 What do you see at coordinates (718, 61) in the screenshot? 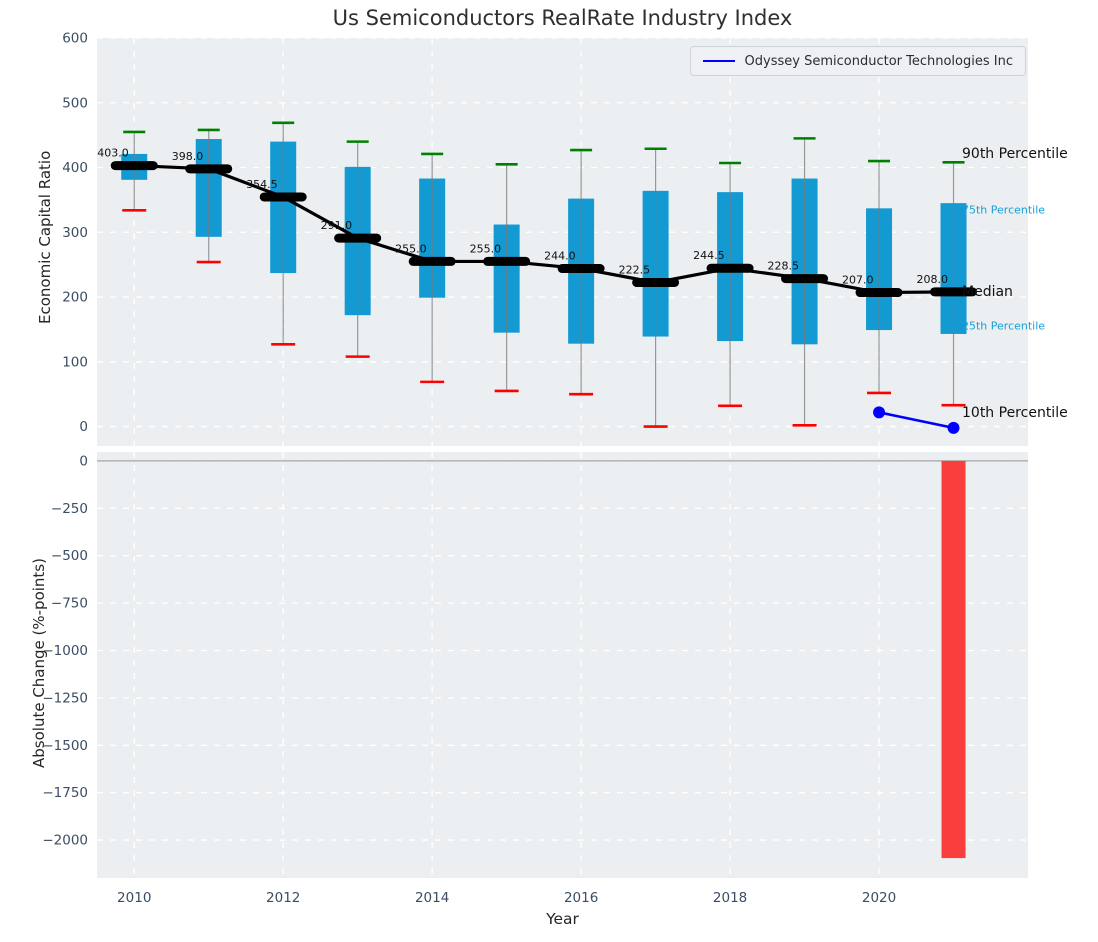
I see `legend-line-sample` at bounding box center [718, 61].